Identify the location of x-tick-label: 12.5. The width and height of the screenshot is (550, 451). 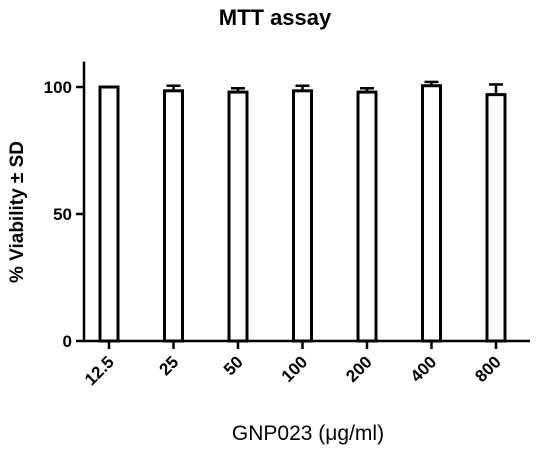
(99, 370).